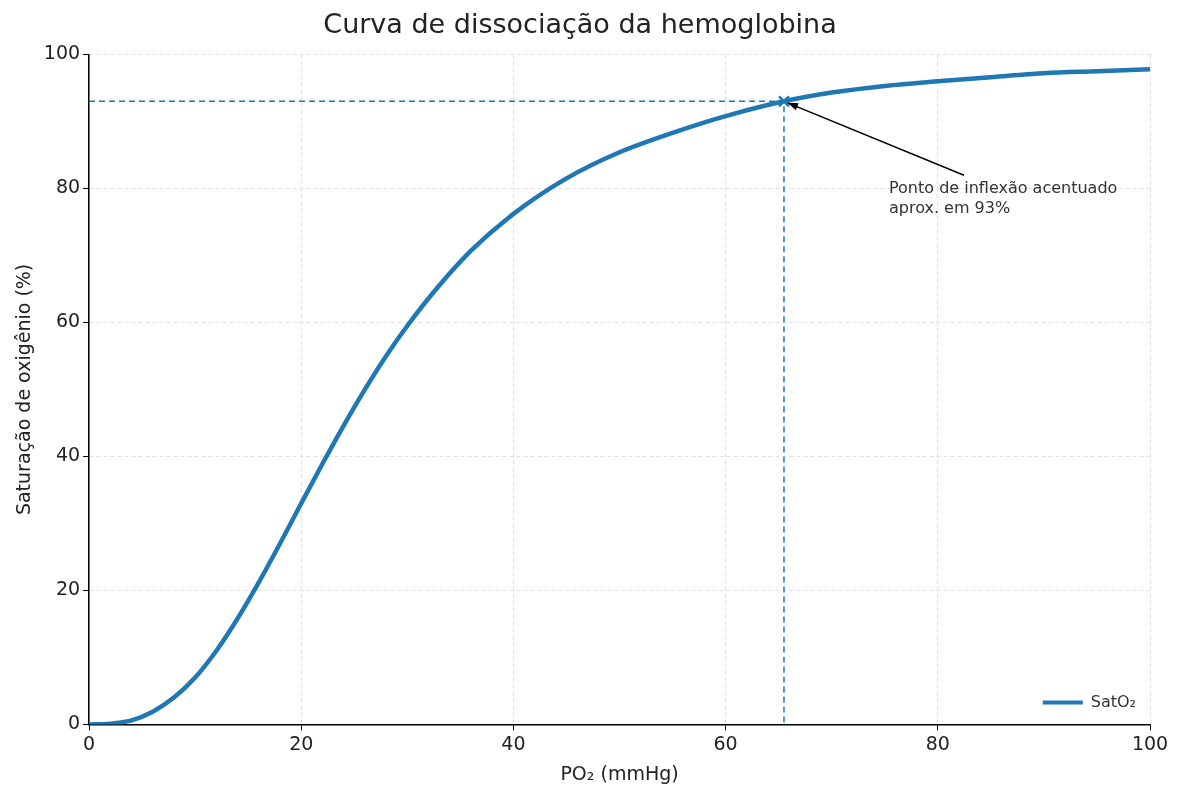 Image resolution: width=1200 pixels, height=800 pixels. Describe the element at coordinates (68, 454) in the screenshot. I see `y-tick-label: 40` at that location.